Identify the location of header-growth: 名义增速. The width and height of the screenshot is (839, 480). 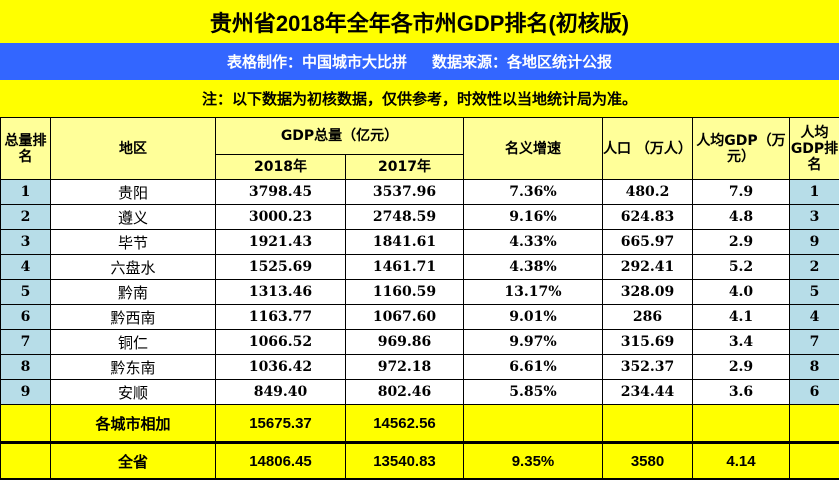
(533, 149).